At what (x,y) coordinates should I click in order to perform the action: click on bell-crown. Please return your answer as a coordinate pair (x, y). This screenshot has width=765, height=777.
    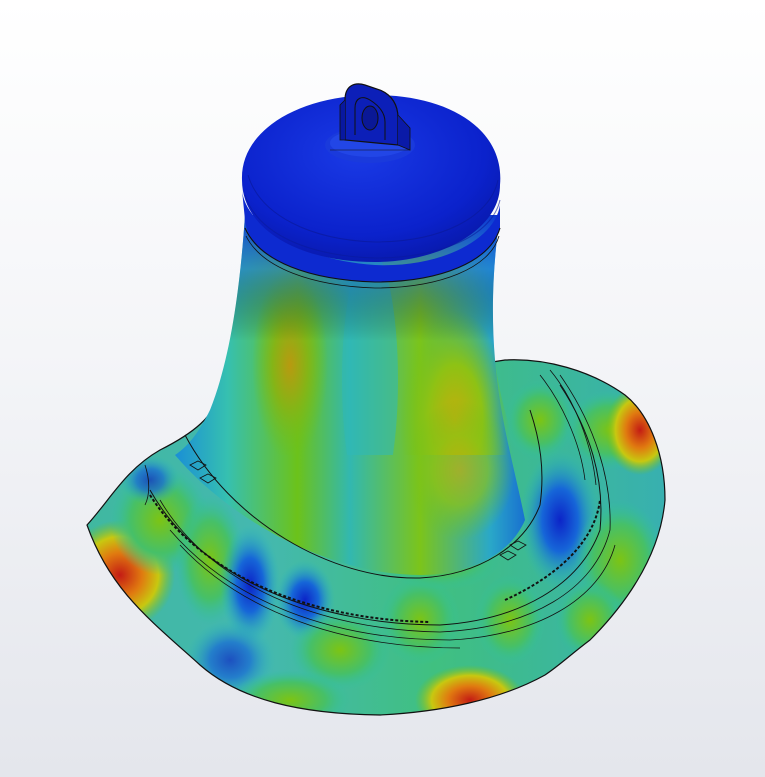
    Looking at the image, I should click on (371, 178).